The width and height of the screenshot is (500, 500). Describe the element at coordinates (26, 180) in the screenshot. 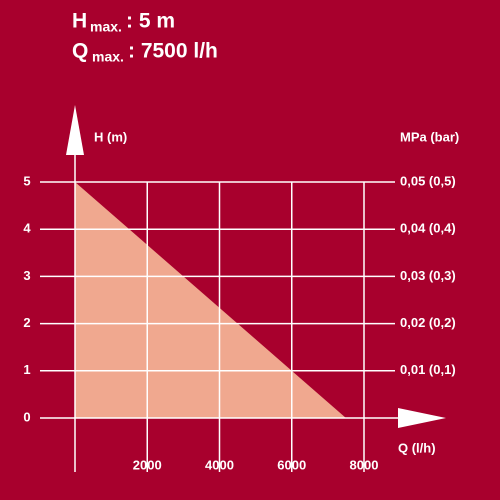

I see `y-tick-label: 5` at that location.